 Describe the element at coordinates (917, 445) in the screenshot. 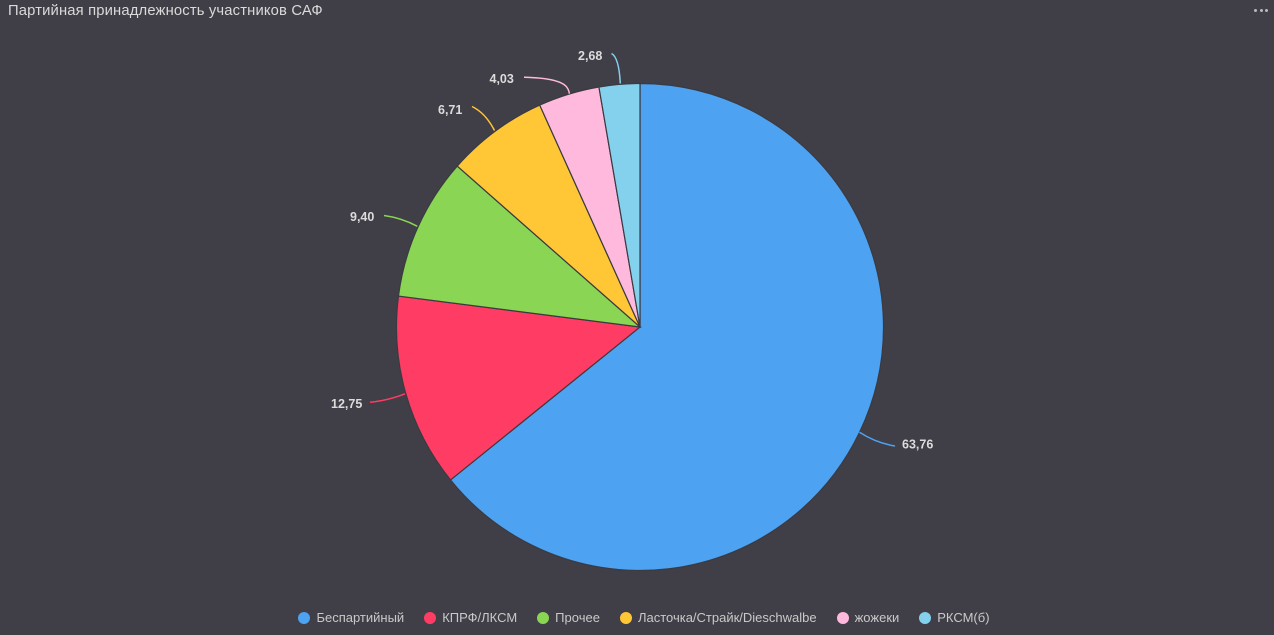

I see `svg-text: 63,76` at that location.